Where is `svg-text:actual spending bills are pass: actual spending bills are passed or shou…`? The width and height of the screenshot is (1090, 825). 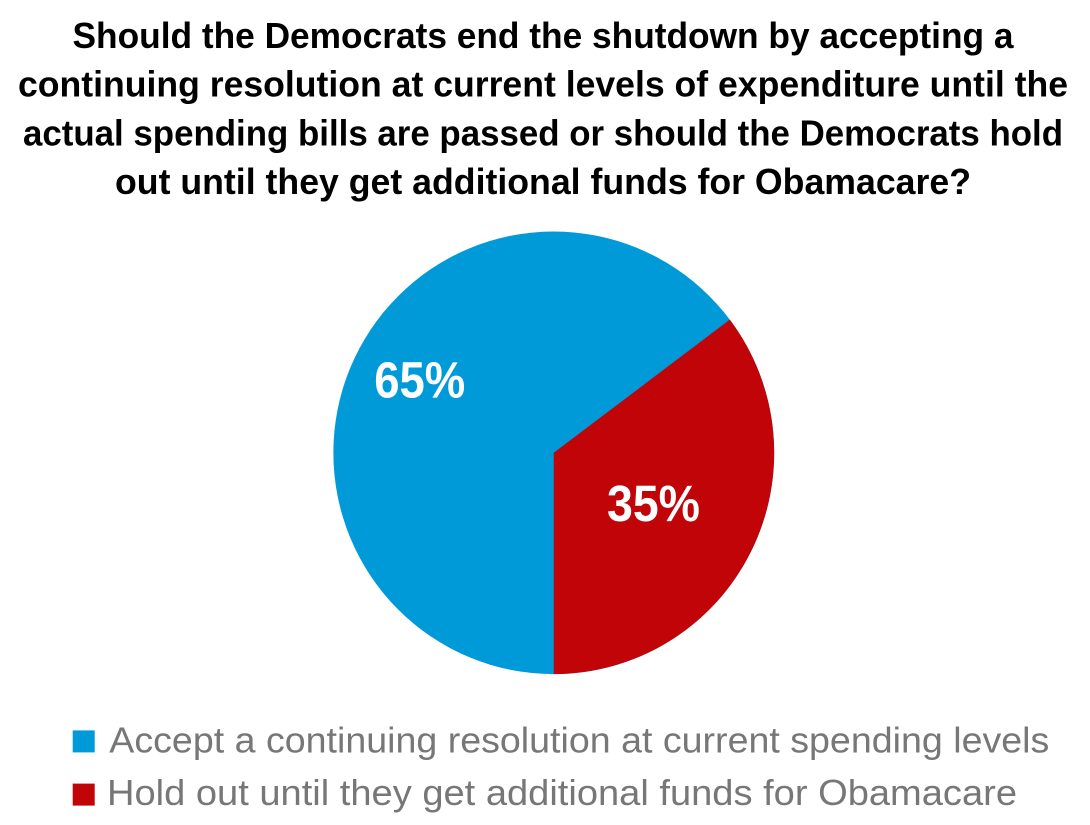
svg-text:actual spending bills are pass: actual spending bills are passed or shou… is located at coordinates (543, 132).